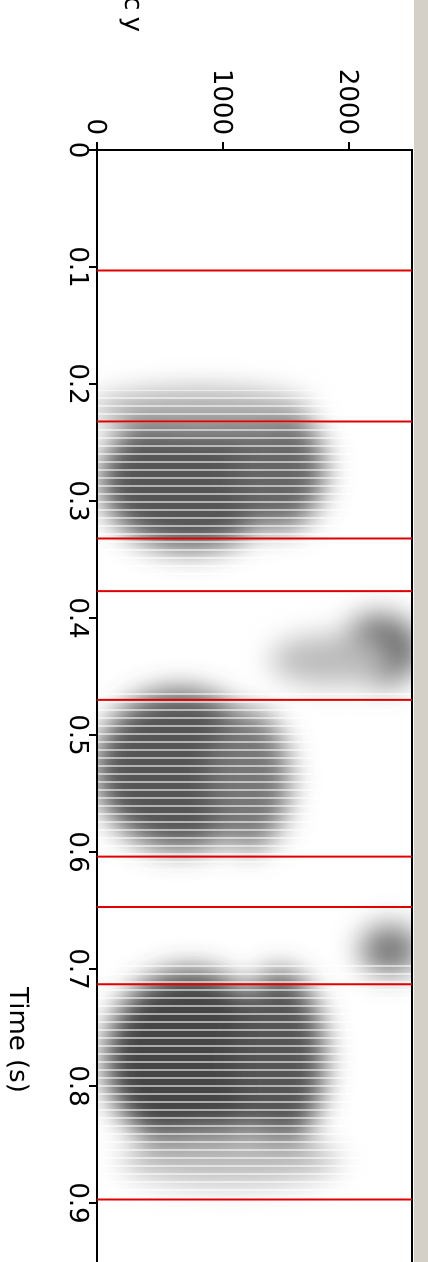 The width and height of the screenshot is (428, 1262). Describe the element at coordinates (18, 1039) in the screenshot. I see `x-axis-label: Time (s)` at that location.